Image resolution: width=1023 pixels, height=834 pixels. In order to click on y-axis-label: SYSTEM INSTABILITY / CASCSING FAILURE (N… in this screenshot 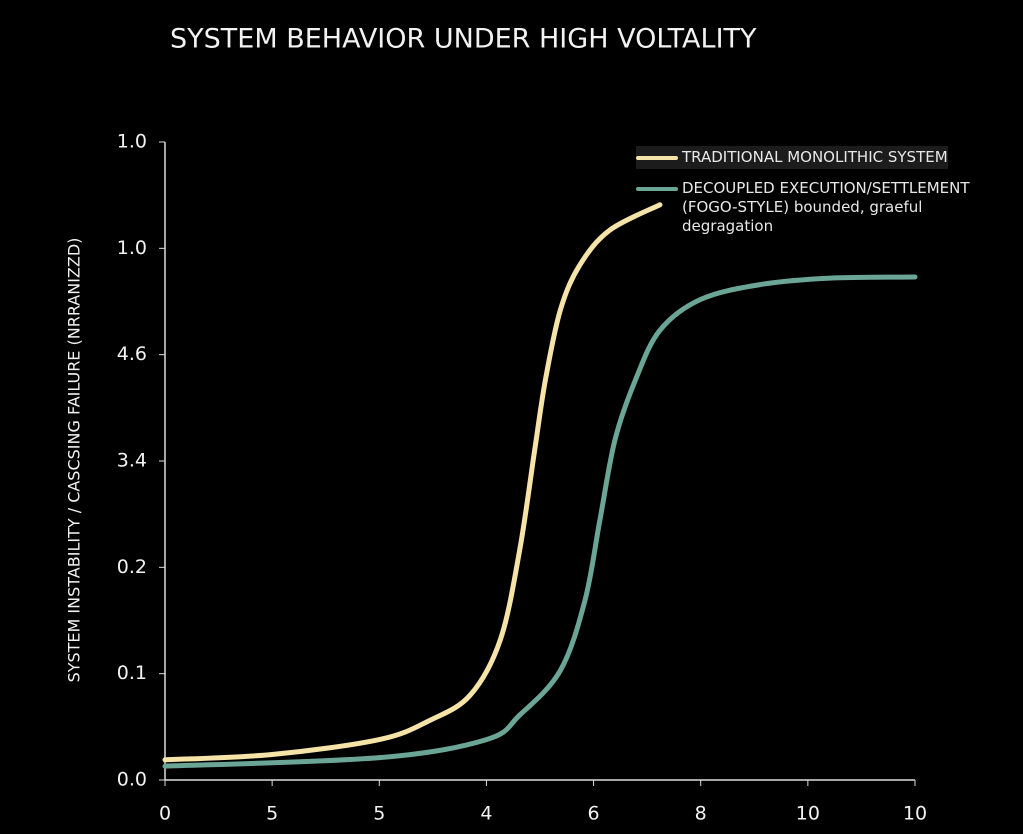, I will do `click(74, 460)`.